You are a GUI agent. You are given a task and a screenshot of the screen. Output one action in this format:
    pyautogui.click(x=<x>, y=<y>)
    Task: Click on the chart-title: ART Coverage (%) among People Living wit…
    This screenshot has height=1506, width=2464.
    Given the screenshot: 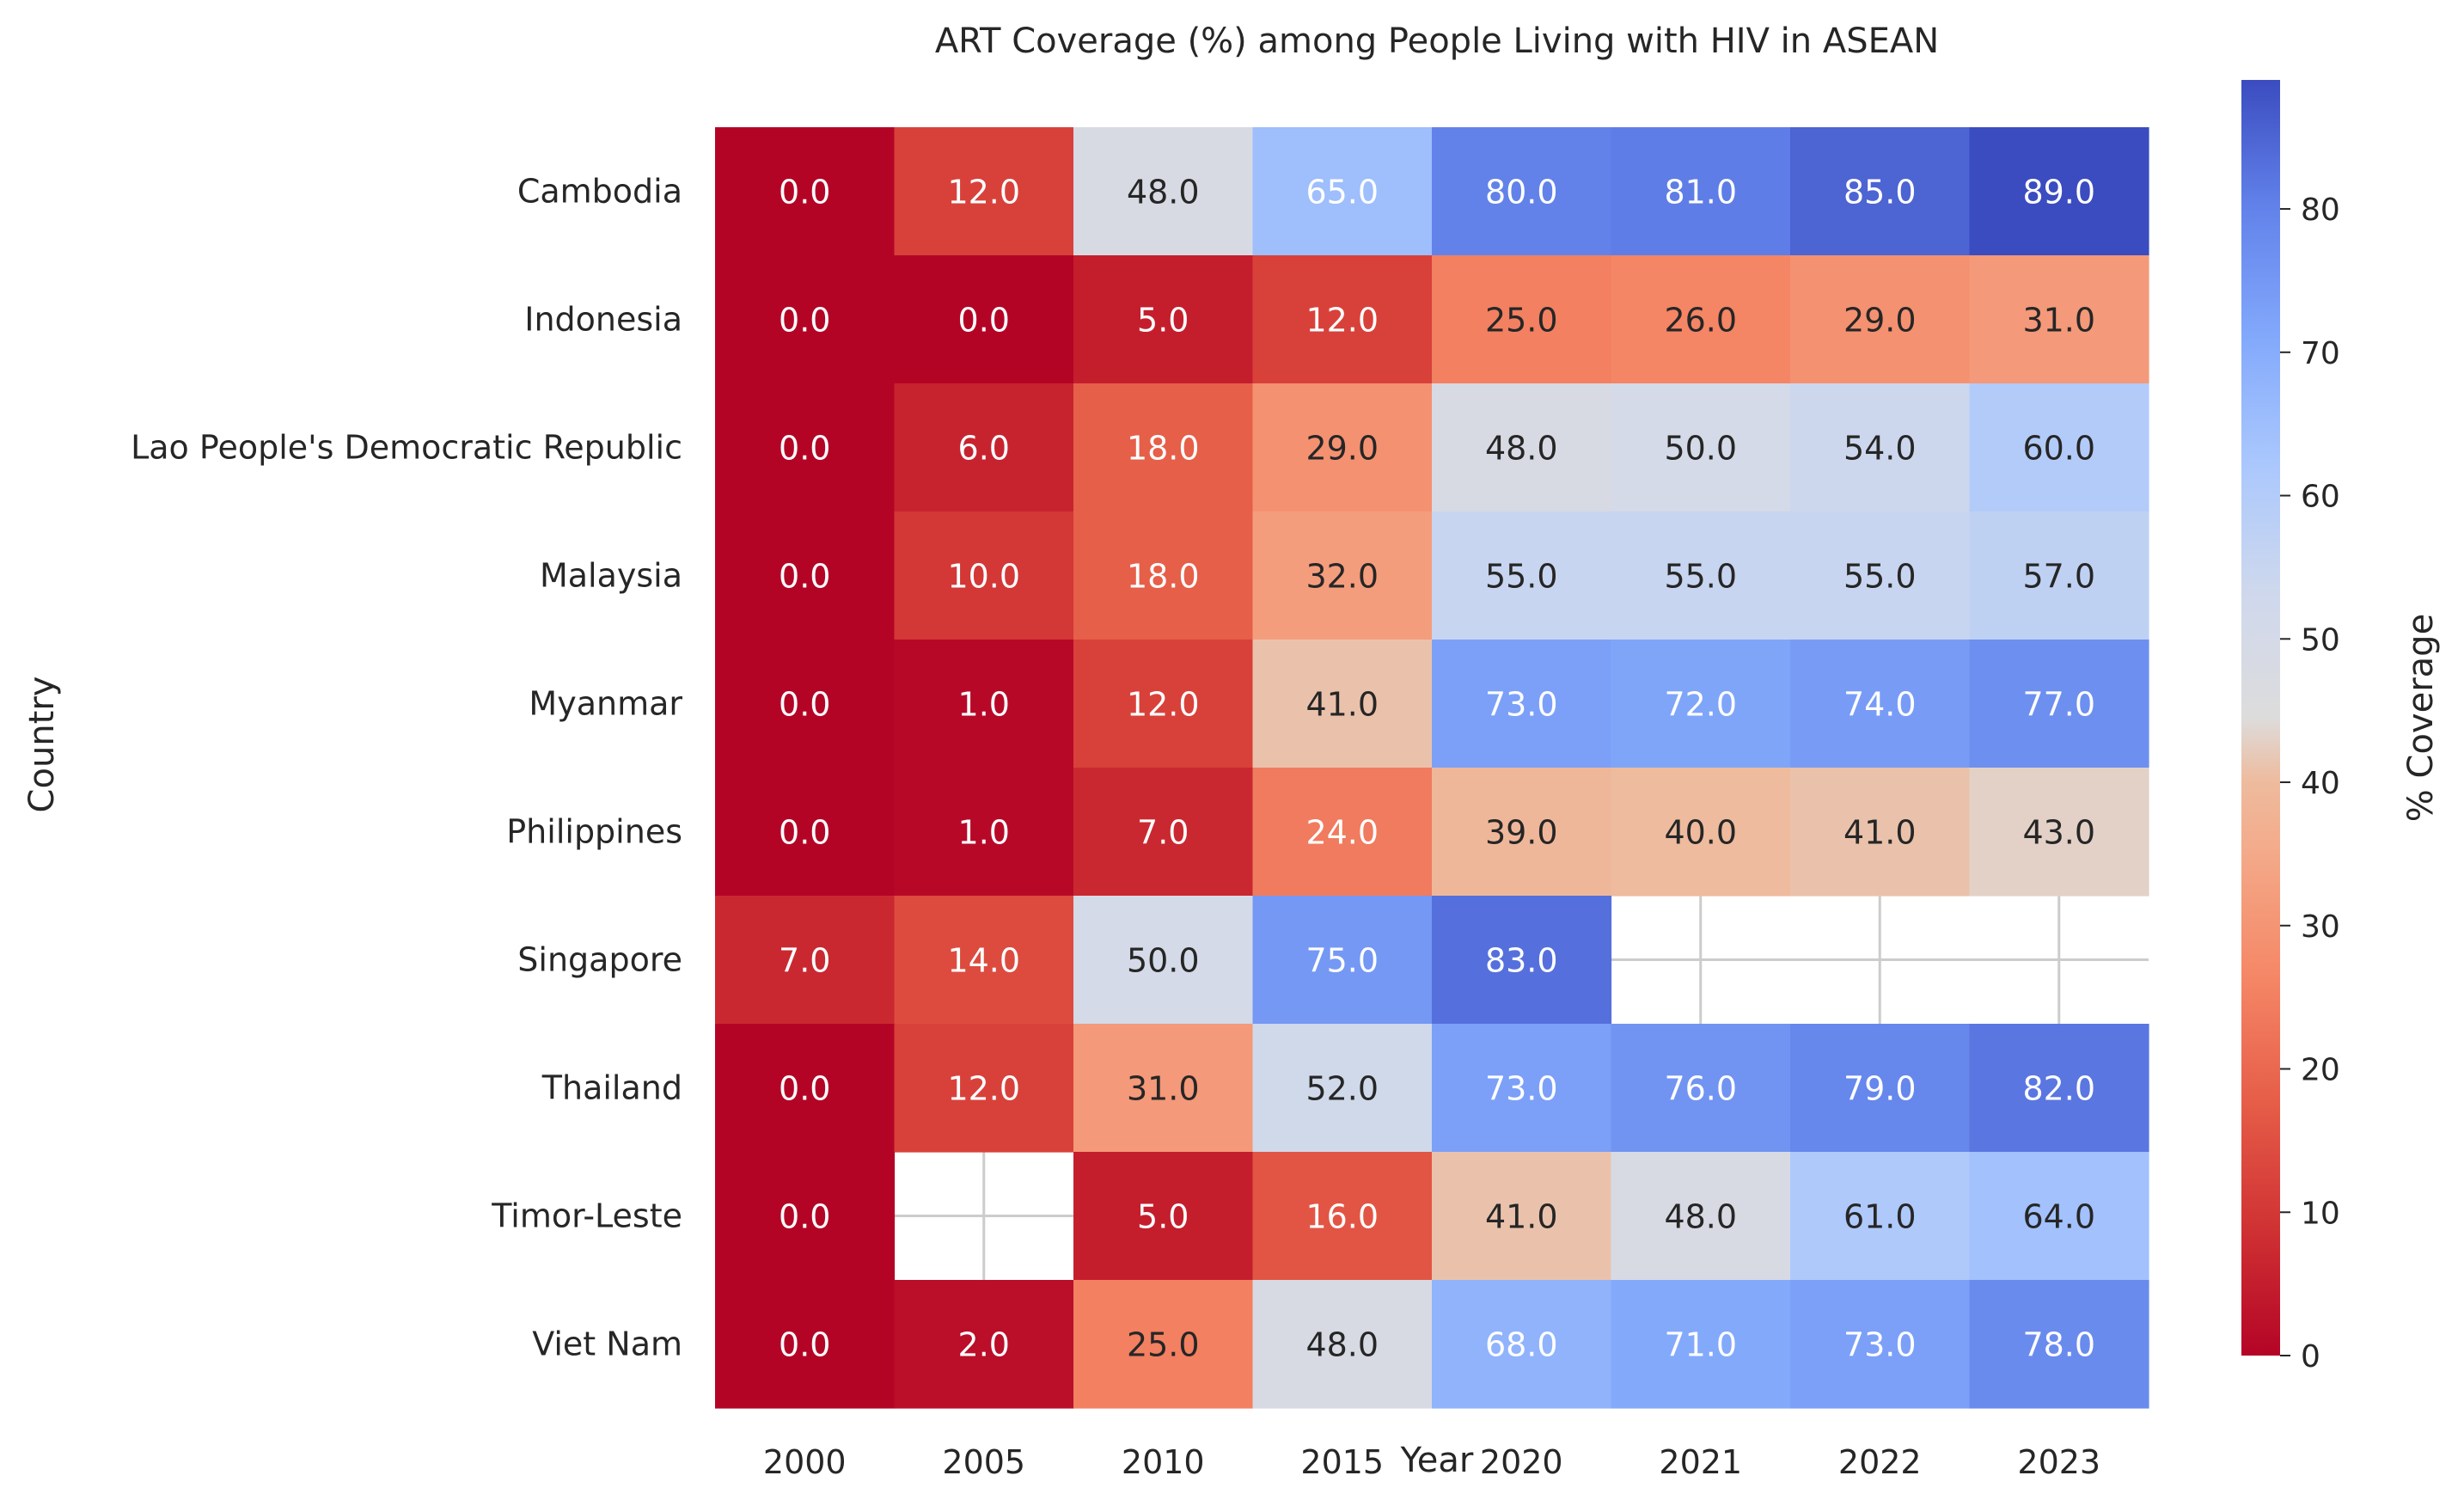 What is the action you would take?
    pyautogui.click(x=1437, y=41)
    